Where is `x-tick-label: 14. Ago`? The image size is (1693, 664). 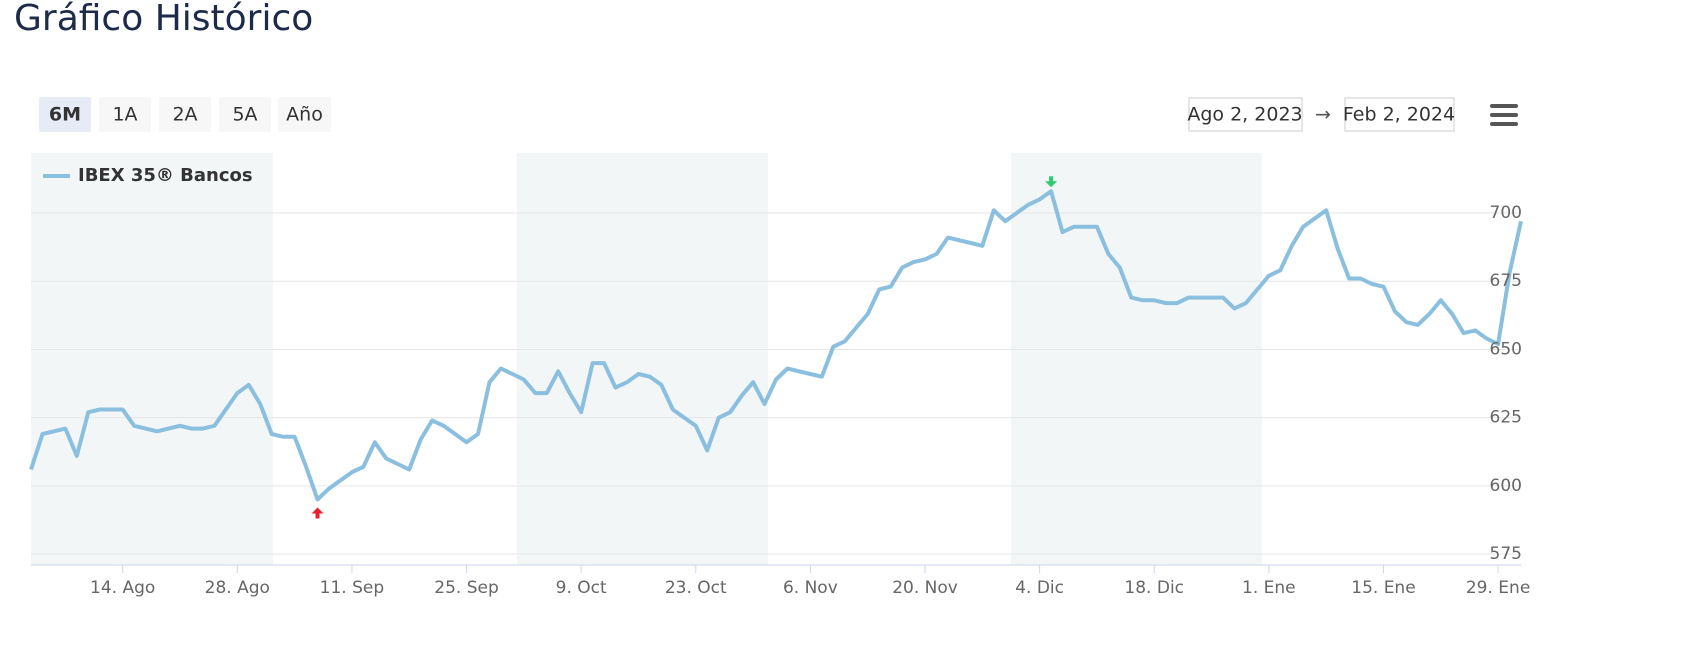 x-tick-label: 14. Ago is located at coordinates (122, 588).